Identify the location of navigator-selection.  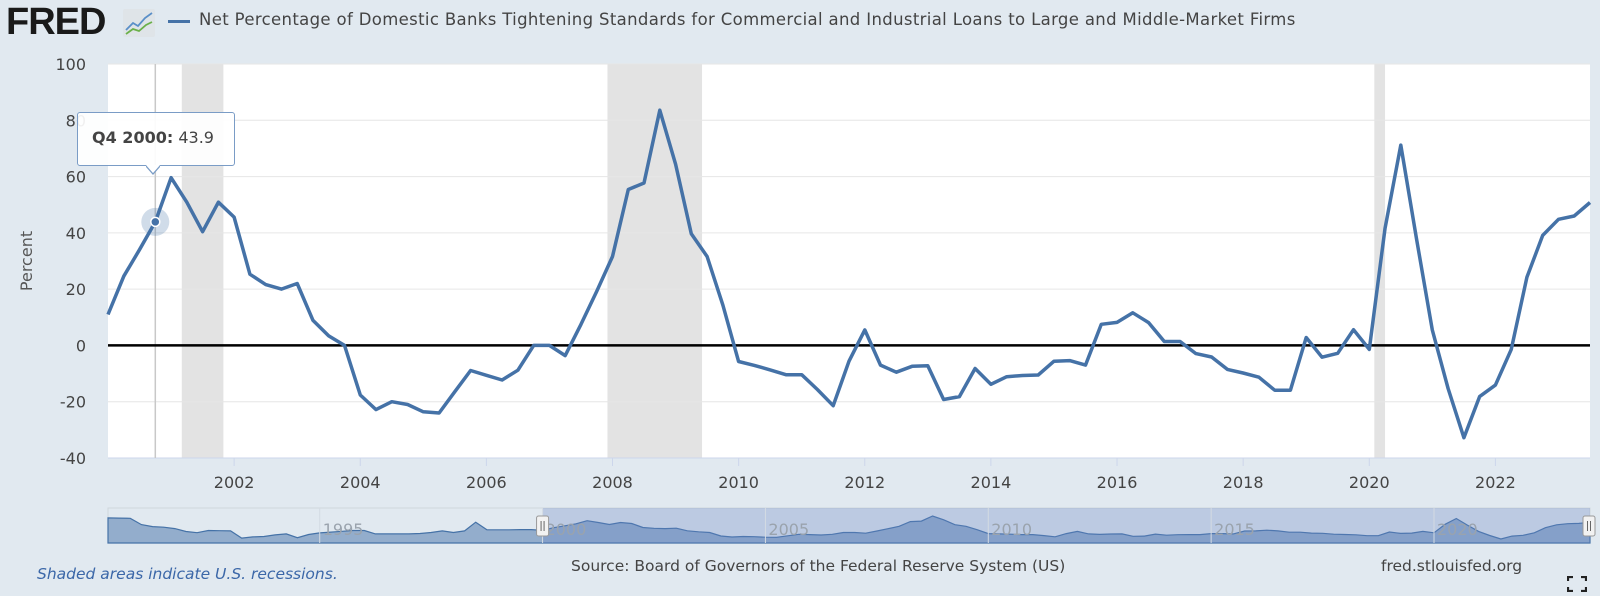
(1066, 525).